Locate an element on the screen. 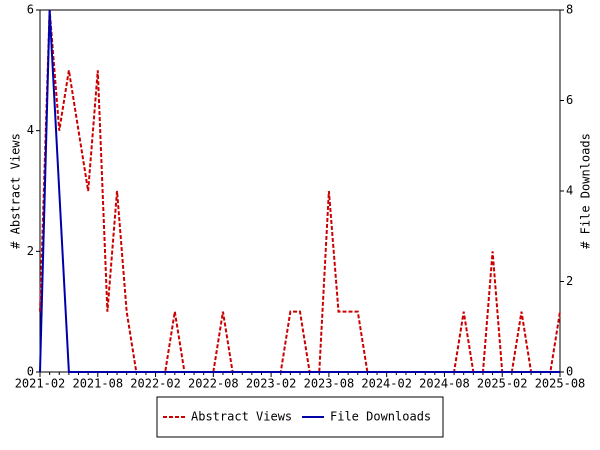 Image resolution: width=600 pixels, height=450 pixels. y2-tick-label: 6 is located at coordinates (569, 100).